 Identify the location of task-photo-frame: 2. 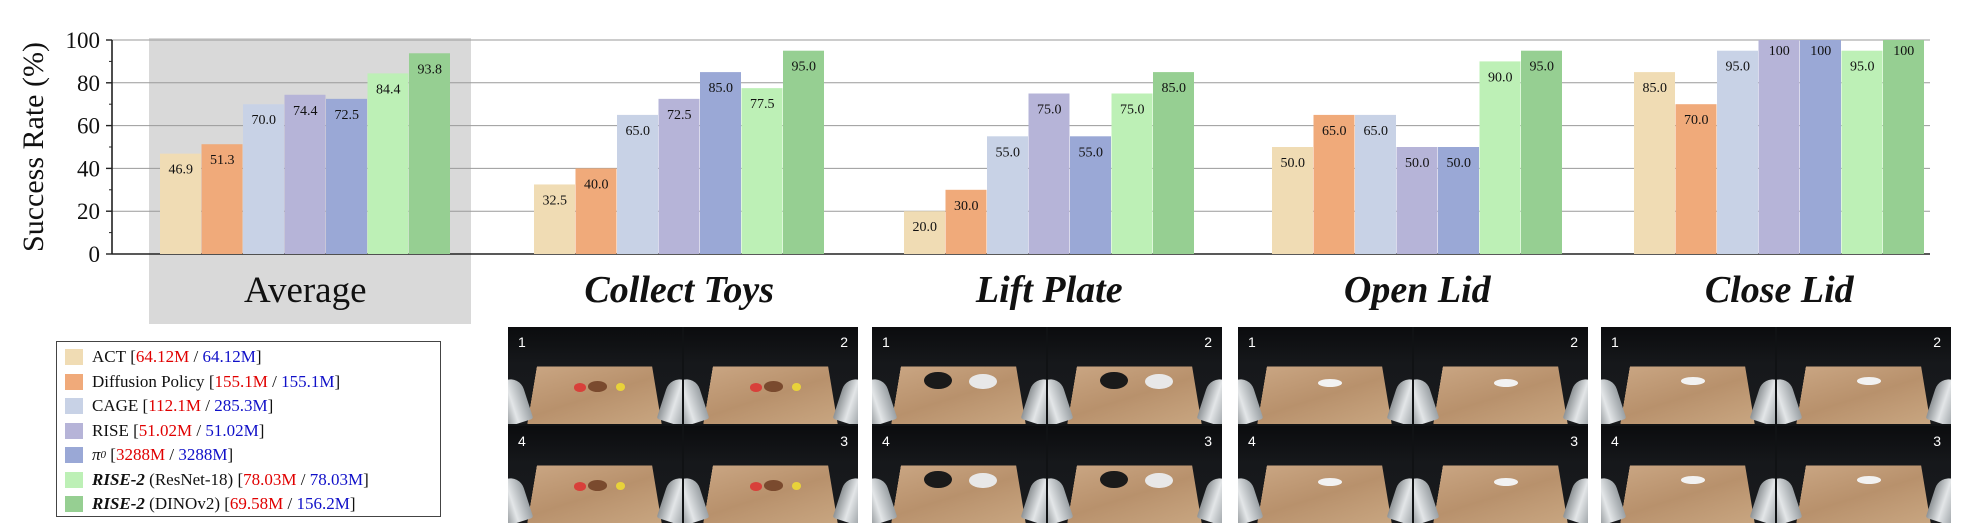
(771, 375).